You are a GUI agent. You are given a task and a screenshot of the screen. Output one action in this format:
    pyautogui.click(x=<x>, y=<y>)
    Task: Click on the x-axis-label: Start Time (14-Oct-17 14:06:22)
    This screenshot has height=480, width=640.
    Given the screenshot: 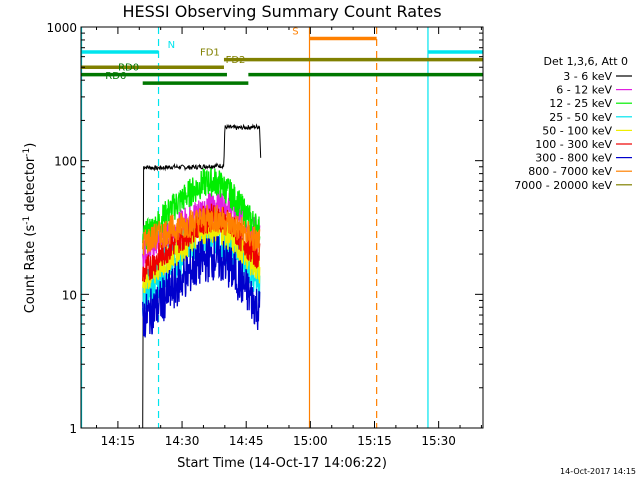 What is the action you would take?
    pyautogui.click(x=282, y=463)
    